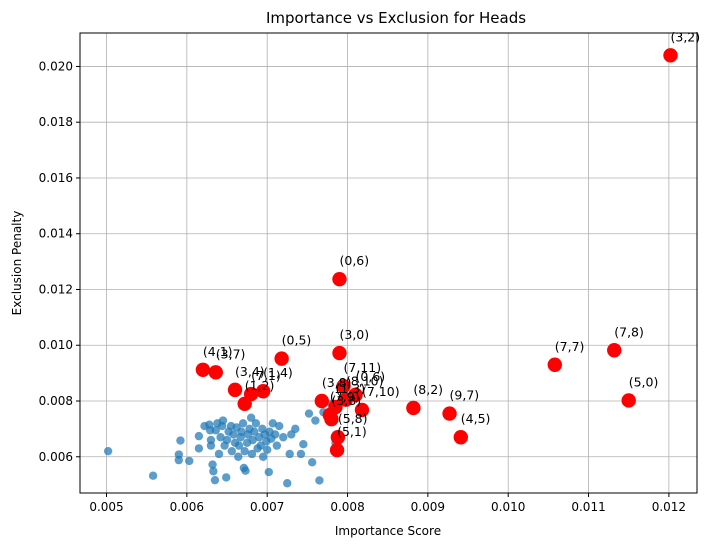  I want to click on regular-points, so click(221, 443).